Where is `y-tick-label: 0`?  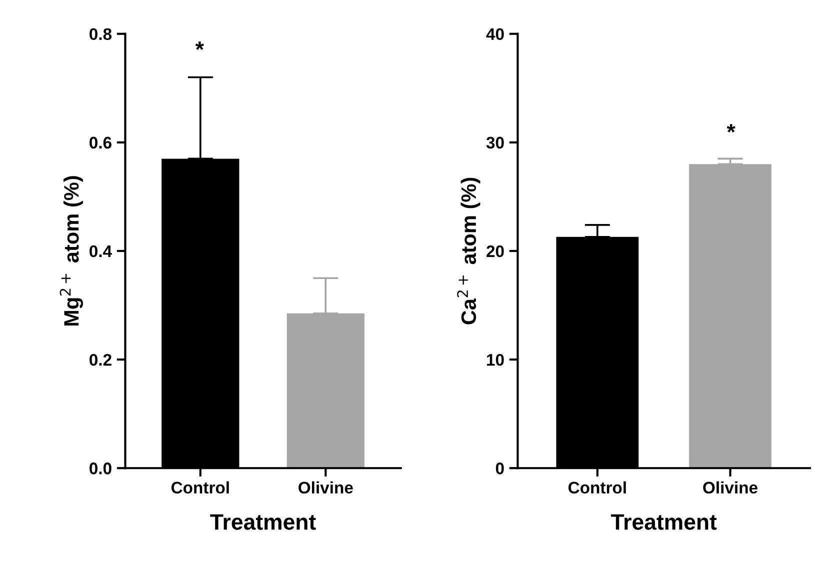
y-tick-label: 0 is located at coordinates (500, 468).